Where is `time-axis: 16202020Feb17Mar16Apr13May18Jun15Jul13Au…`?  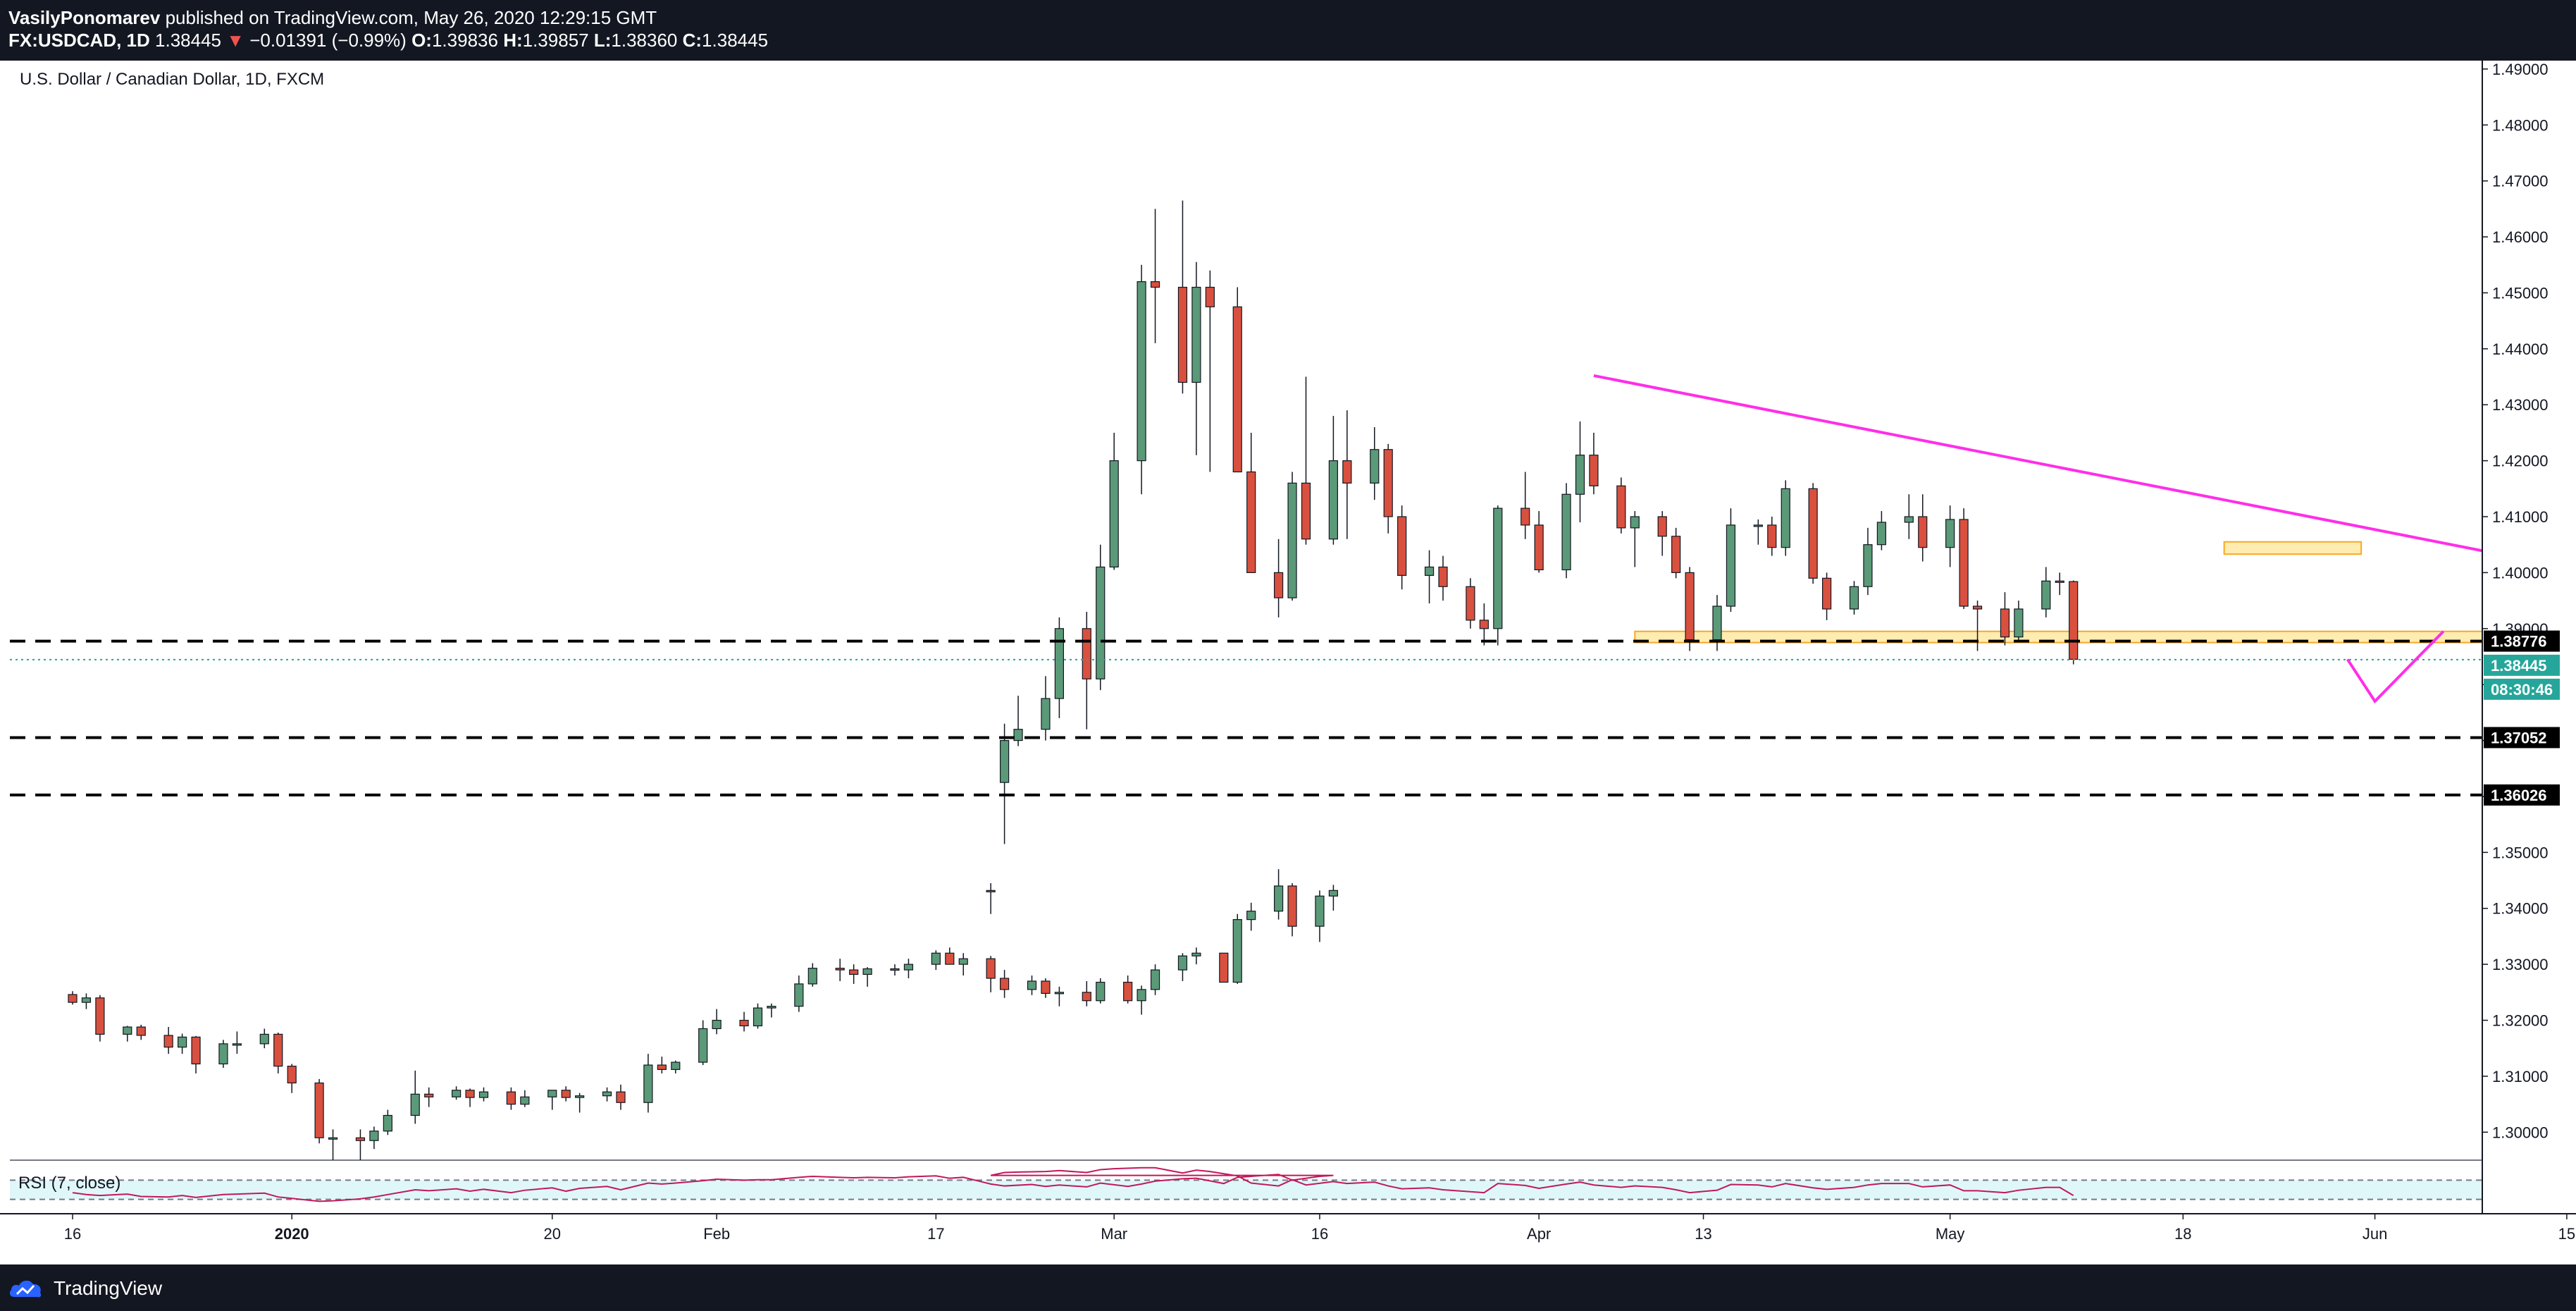
time-axis: 16202020Feb17Mar16Apr13May18Jun15Jul13Au… is located at coordinates (1288, 1238).